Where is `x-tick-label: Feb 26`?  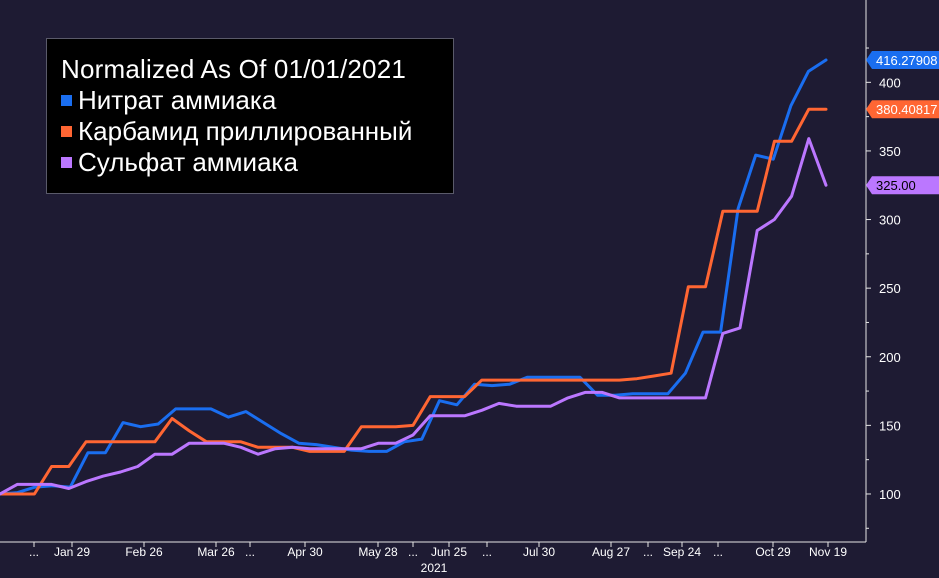
x-tick-label: Feb 26 is located at coordinates (144, 552).